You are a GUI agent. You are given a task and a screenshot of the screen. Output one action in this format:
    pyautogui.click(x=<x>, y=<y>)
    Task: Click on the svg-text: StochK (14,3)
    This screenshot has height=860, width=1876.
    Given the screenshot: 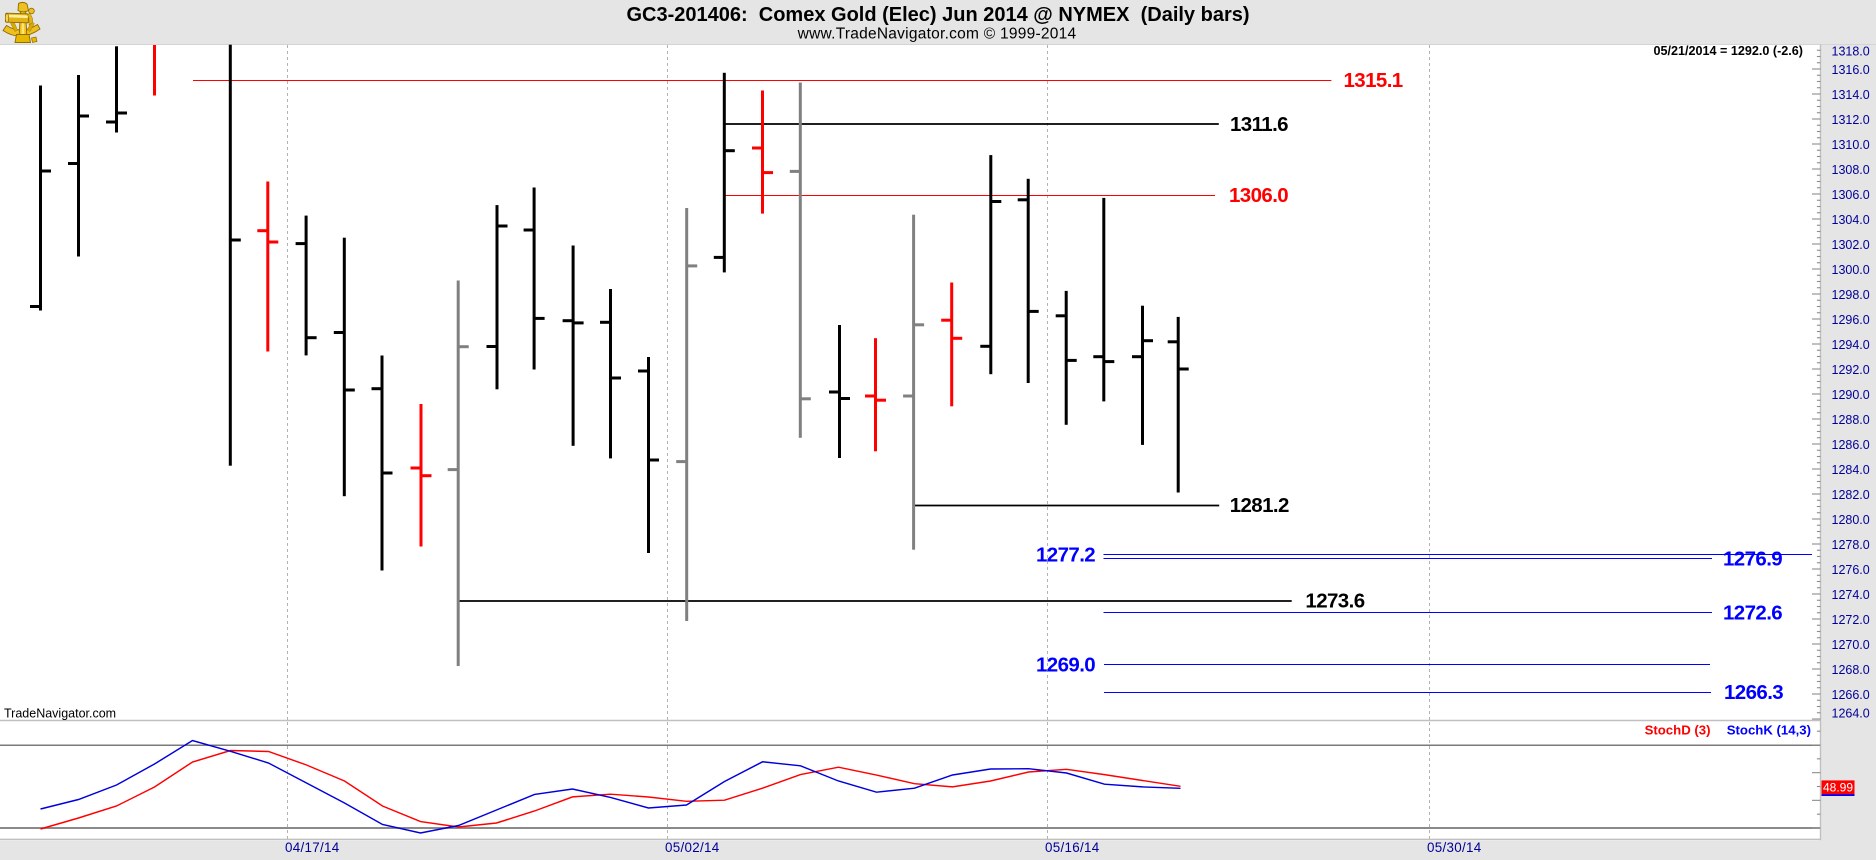 What is the action you would take?
    pyautogui.click(x=1769, y=729)
    